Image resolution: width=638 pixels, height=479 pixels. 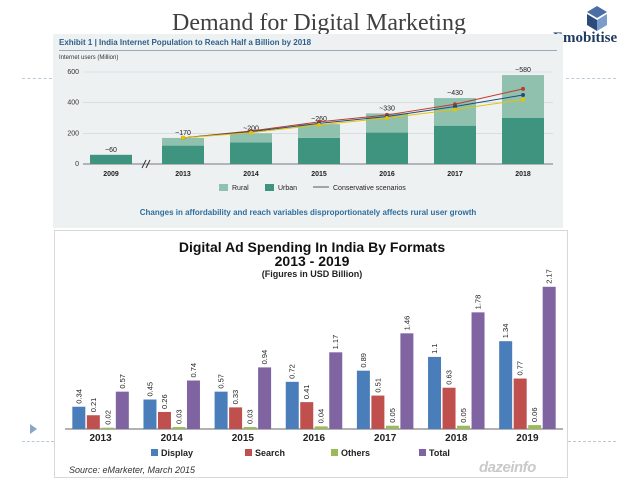 I want to click on total-label: ~260, so click(x=319, y=119).